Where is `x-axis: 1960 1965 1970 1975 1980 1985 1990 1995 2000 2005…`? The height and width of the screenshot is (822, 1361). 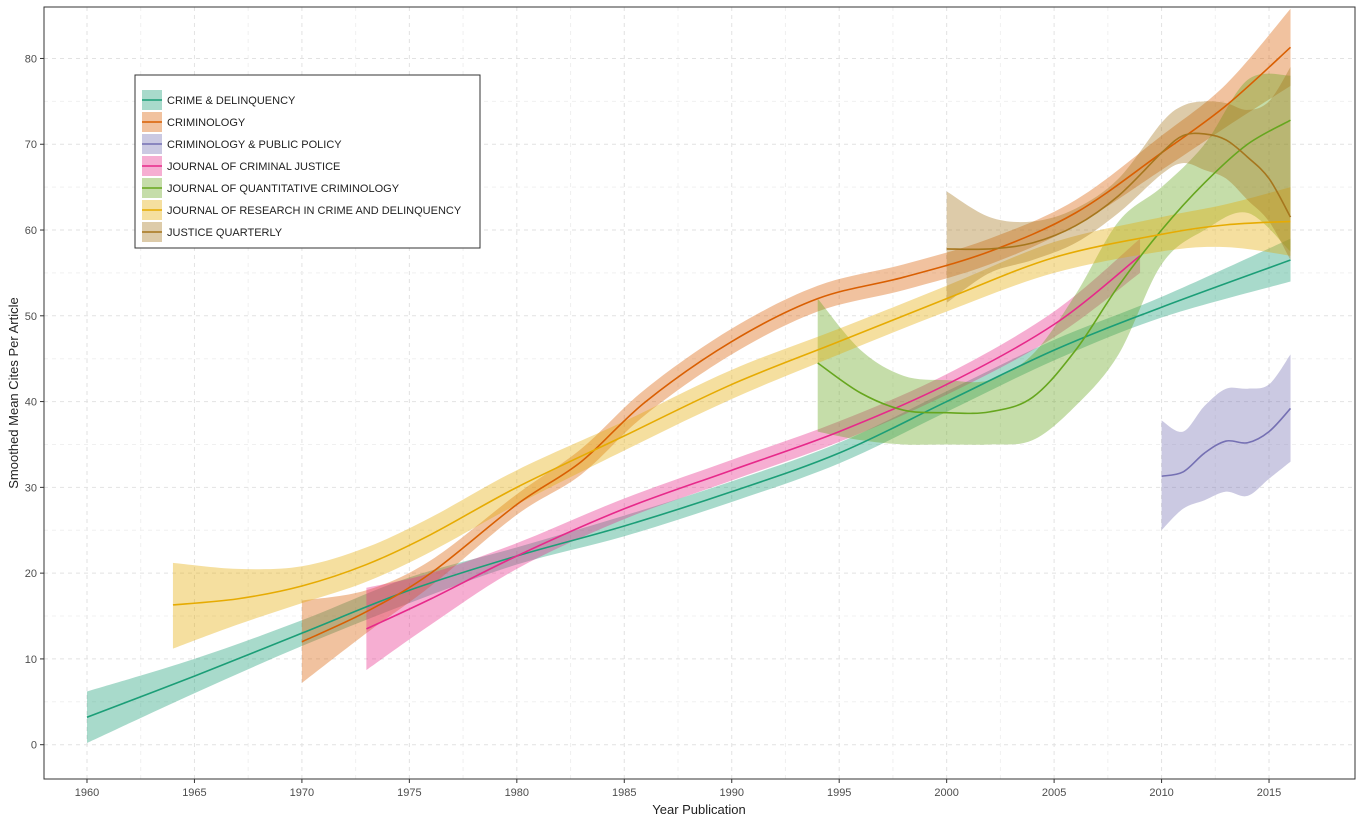
x-axis: 1960 1965 1970 1975 1980 1985 1990 1995 2000 2005… is located at coordinates (678, 789).